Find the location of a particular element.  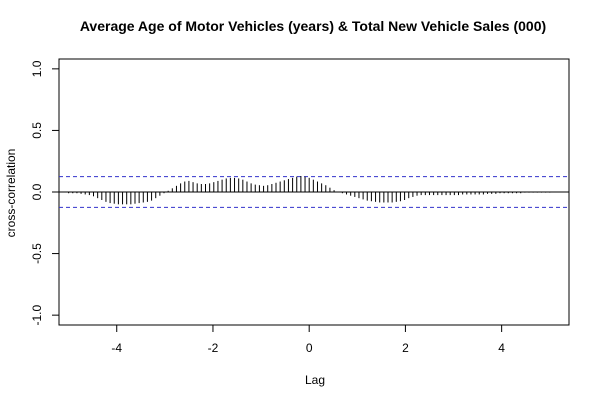

x-tick-label: -4 is located at coordinates (116, 348).